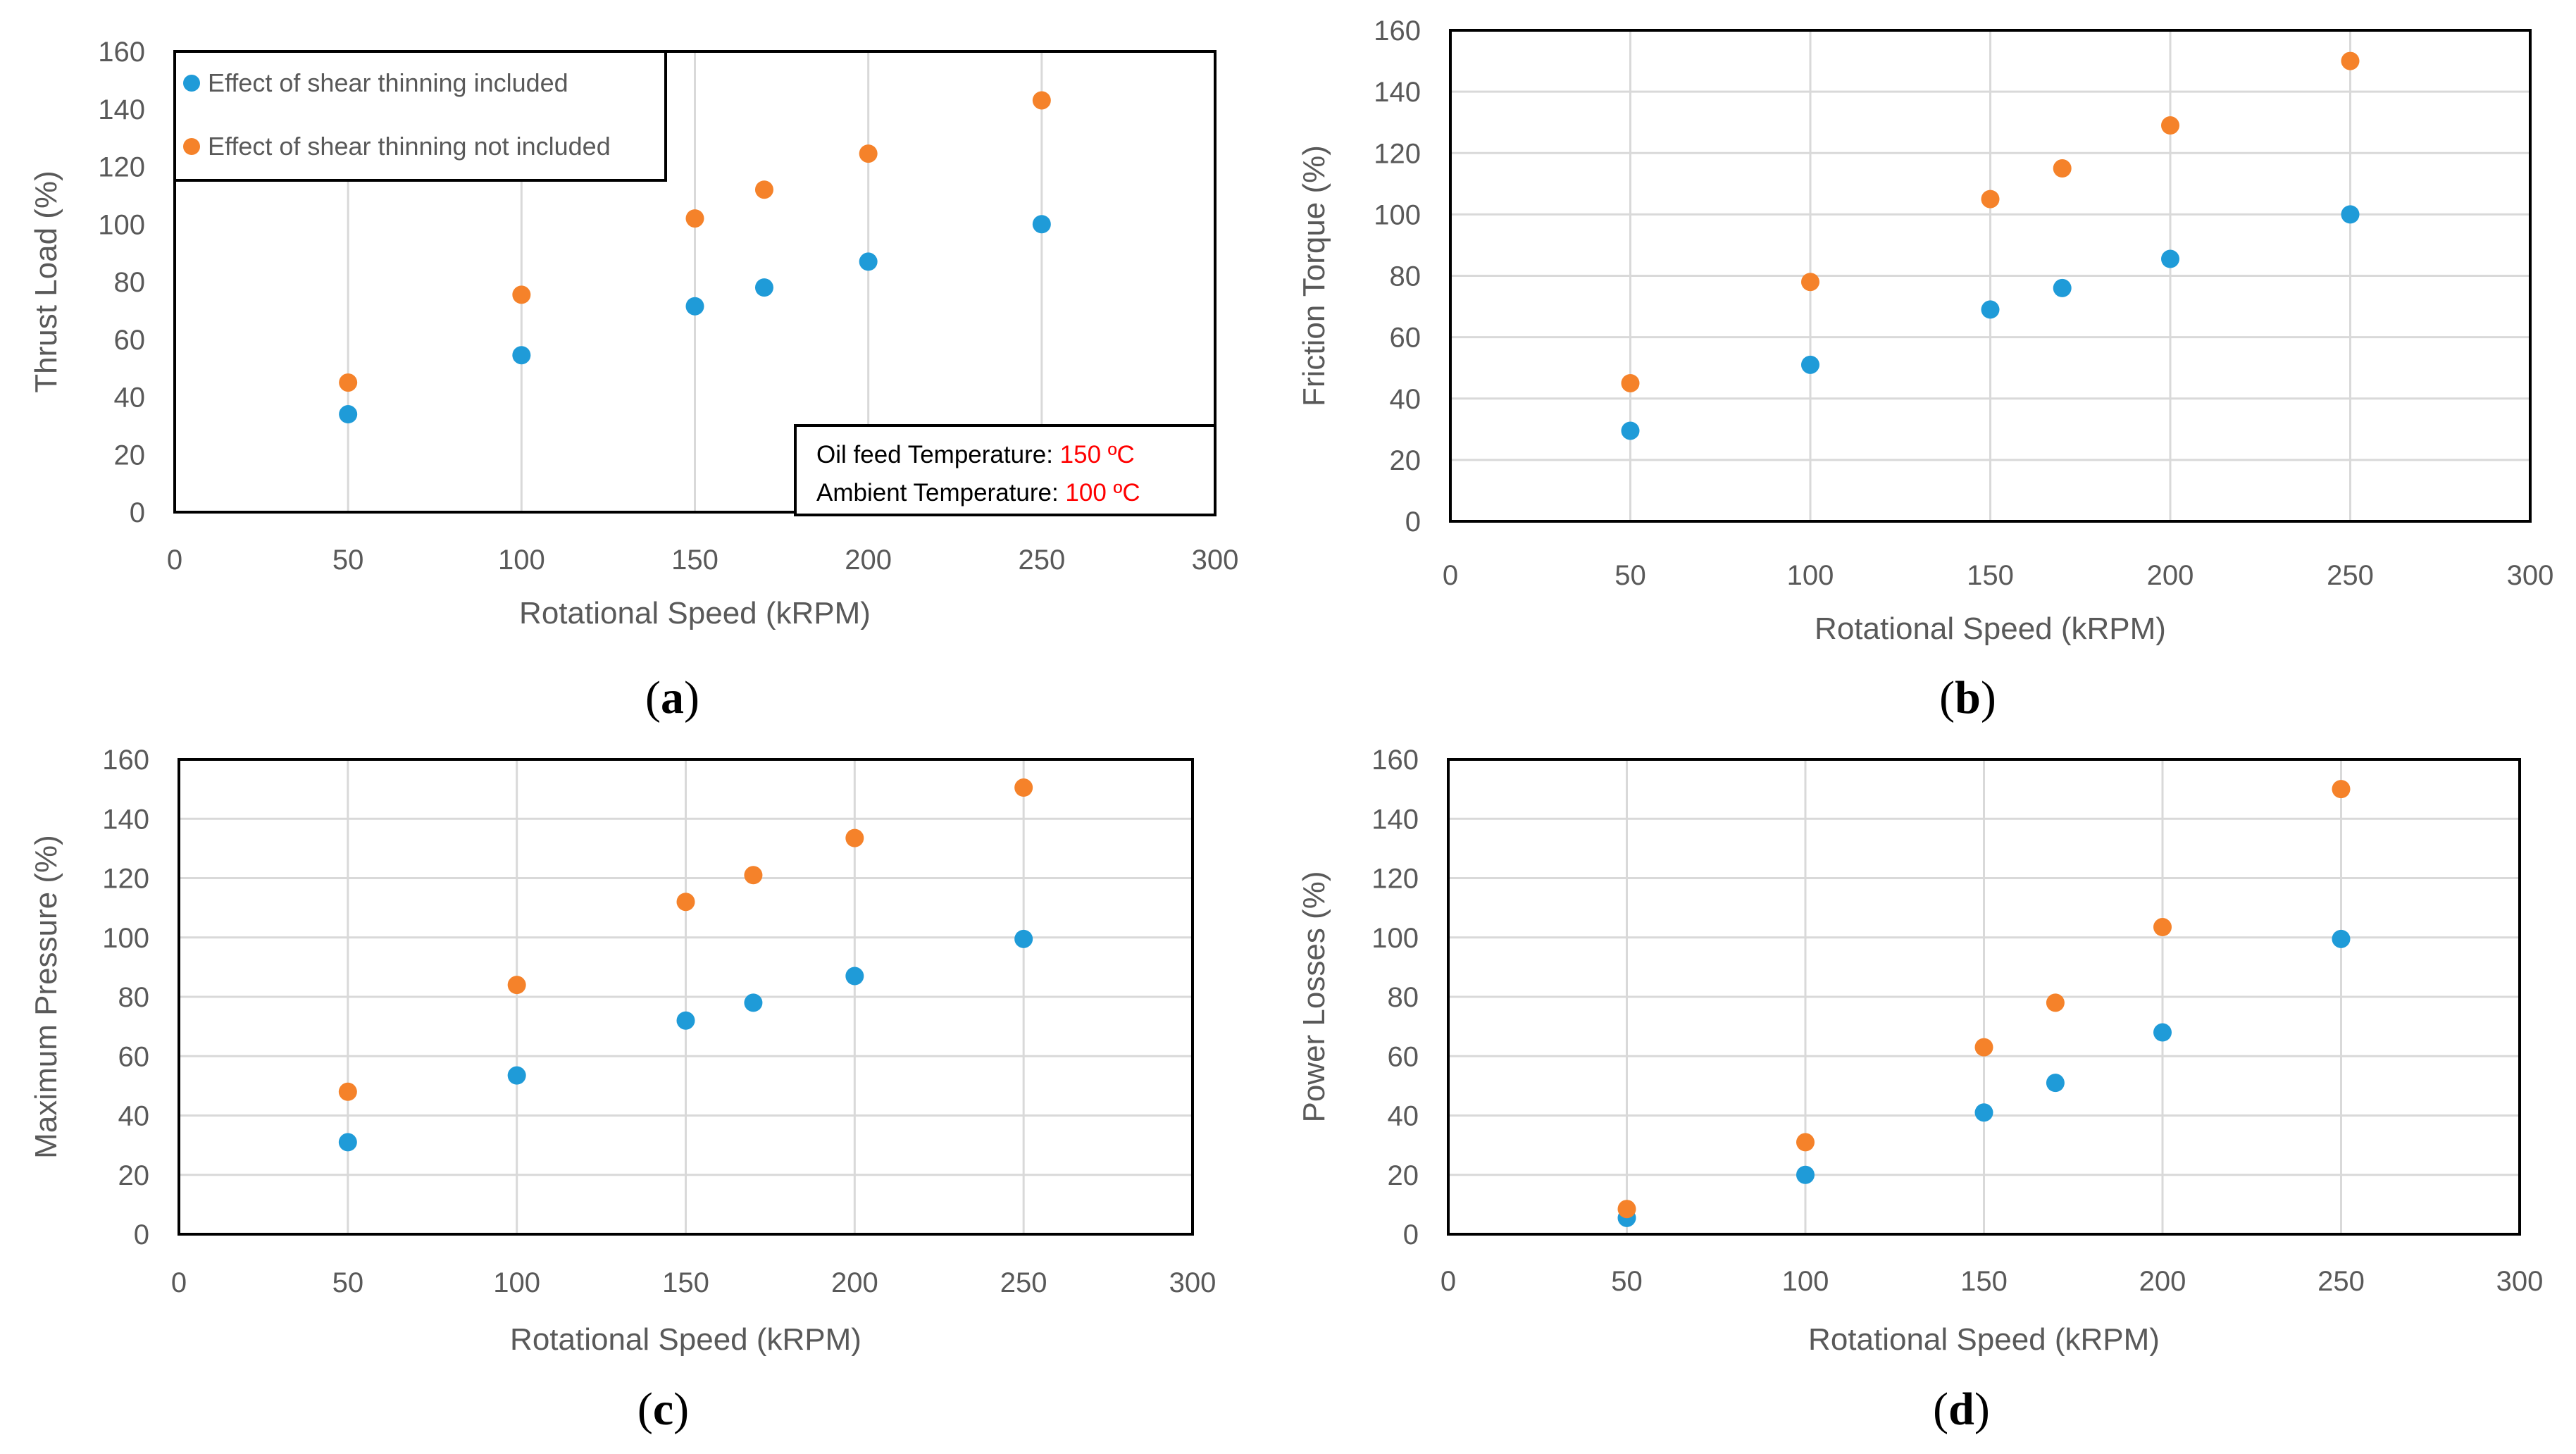  I want to click on caption-letter: a, so click(672, 697).